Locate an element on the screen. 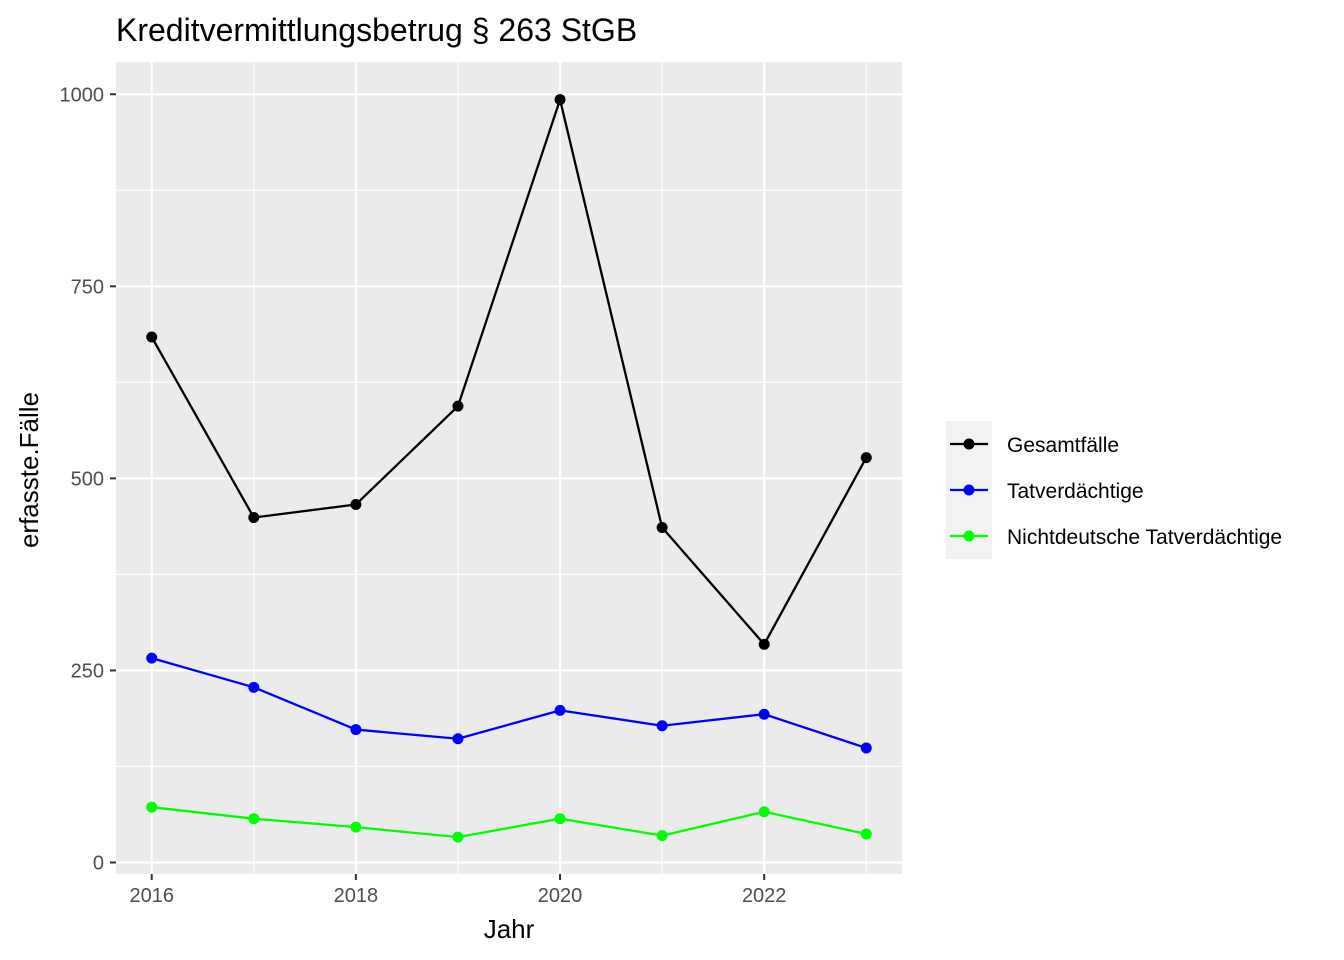 This screenshot has width=1344, height=960. chart-title: Kreditvermittlungsbetrug § 263 StGB is located at coordinates (376, 30).